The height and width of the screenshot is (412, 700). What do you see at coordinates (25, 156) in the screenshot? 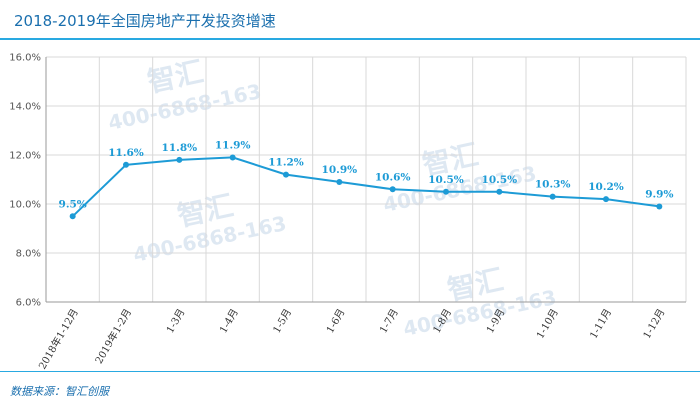
I see `y-tick-label: 12.0%` at bounding box center [25, 156].